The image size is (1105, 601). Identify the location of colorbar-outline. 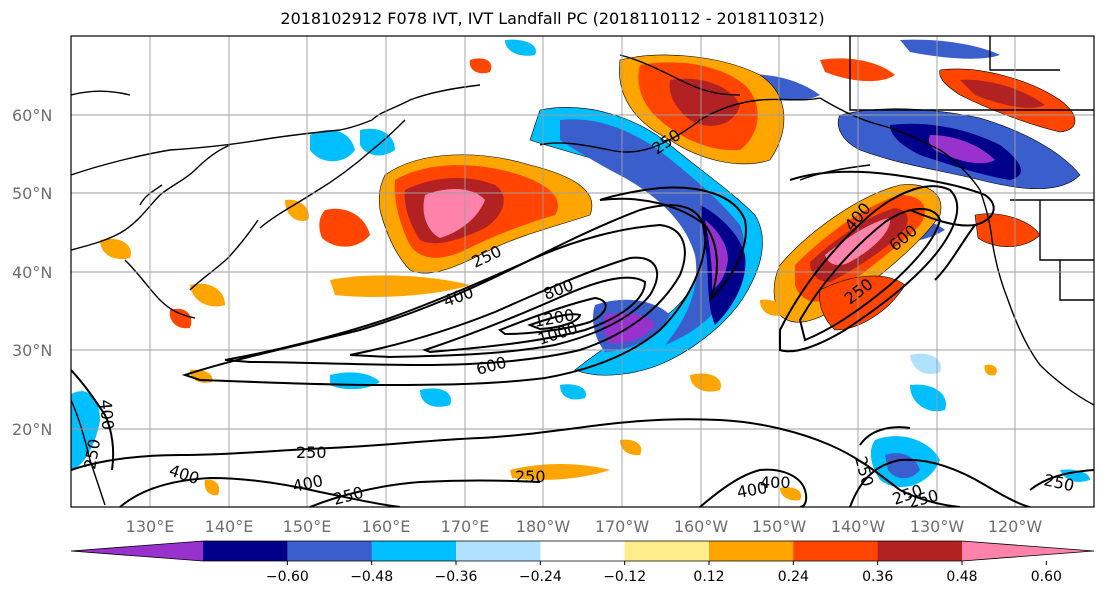
(582, 551).